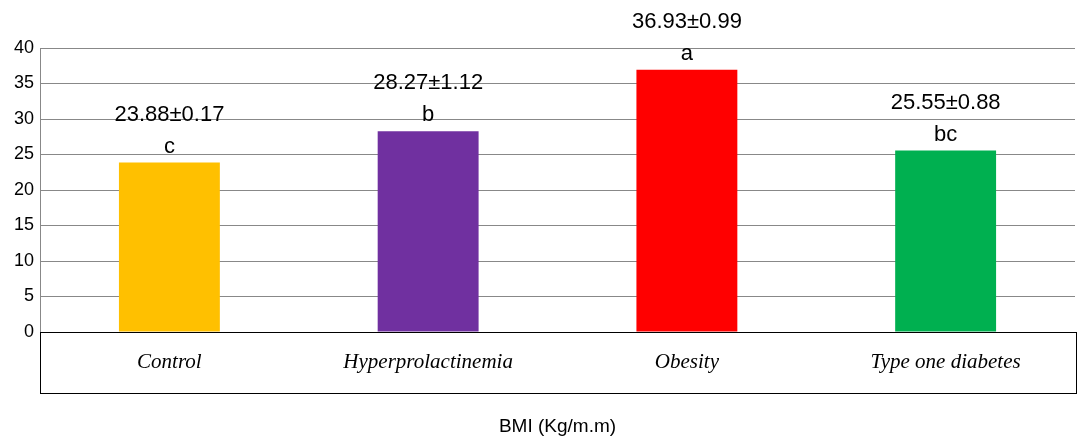 The height and width of the screenshot is (442, 1083). What do you see at coordinates (945, 101) in the screenshot?
I see `data-label: 25.55±0.88` at bounding box center [945, 101].